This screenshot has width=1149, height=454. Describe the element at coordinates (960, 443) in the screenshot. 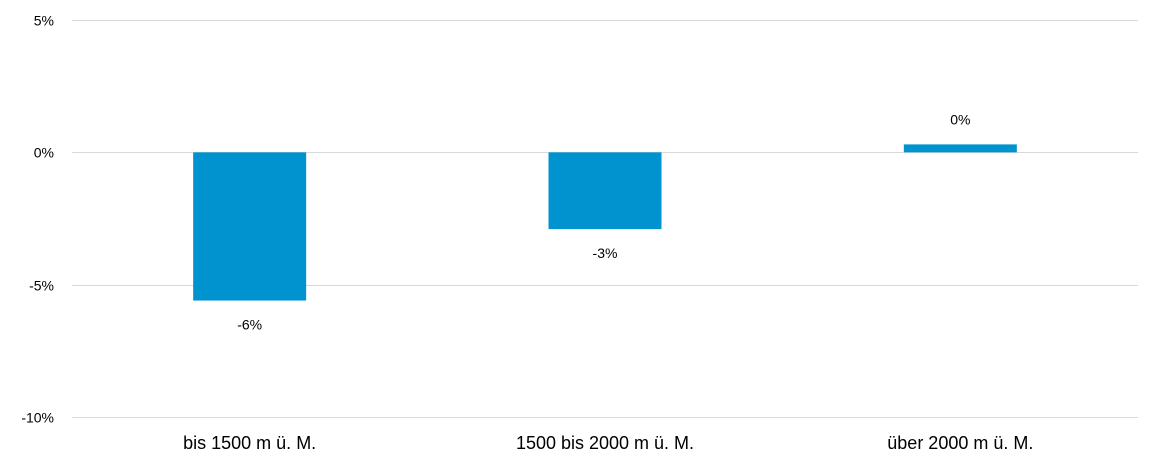

I see `category-label: über 2000 m ü. M.` at that location.